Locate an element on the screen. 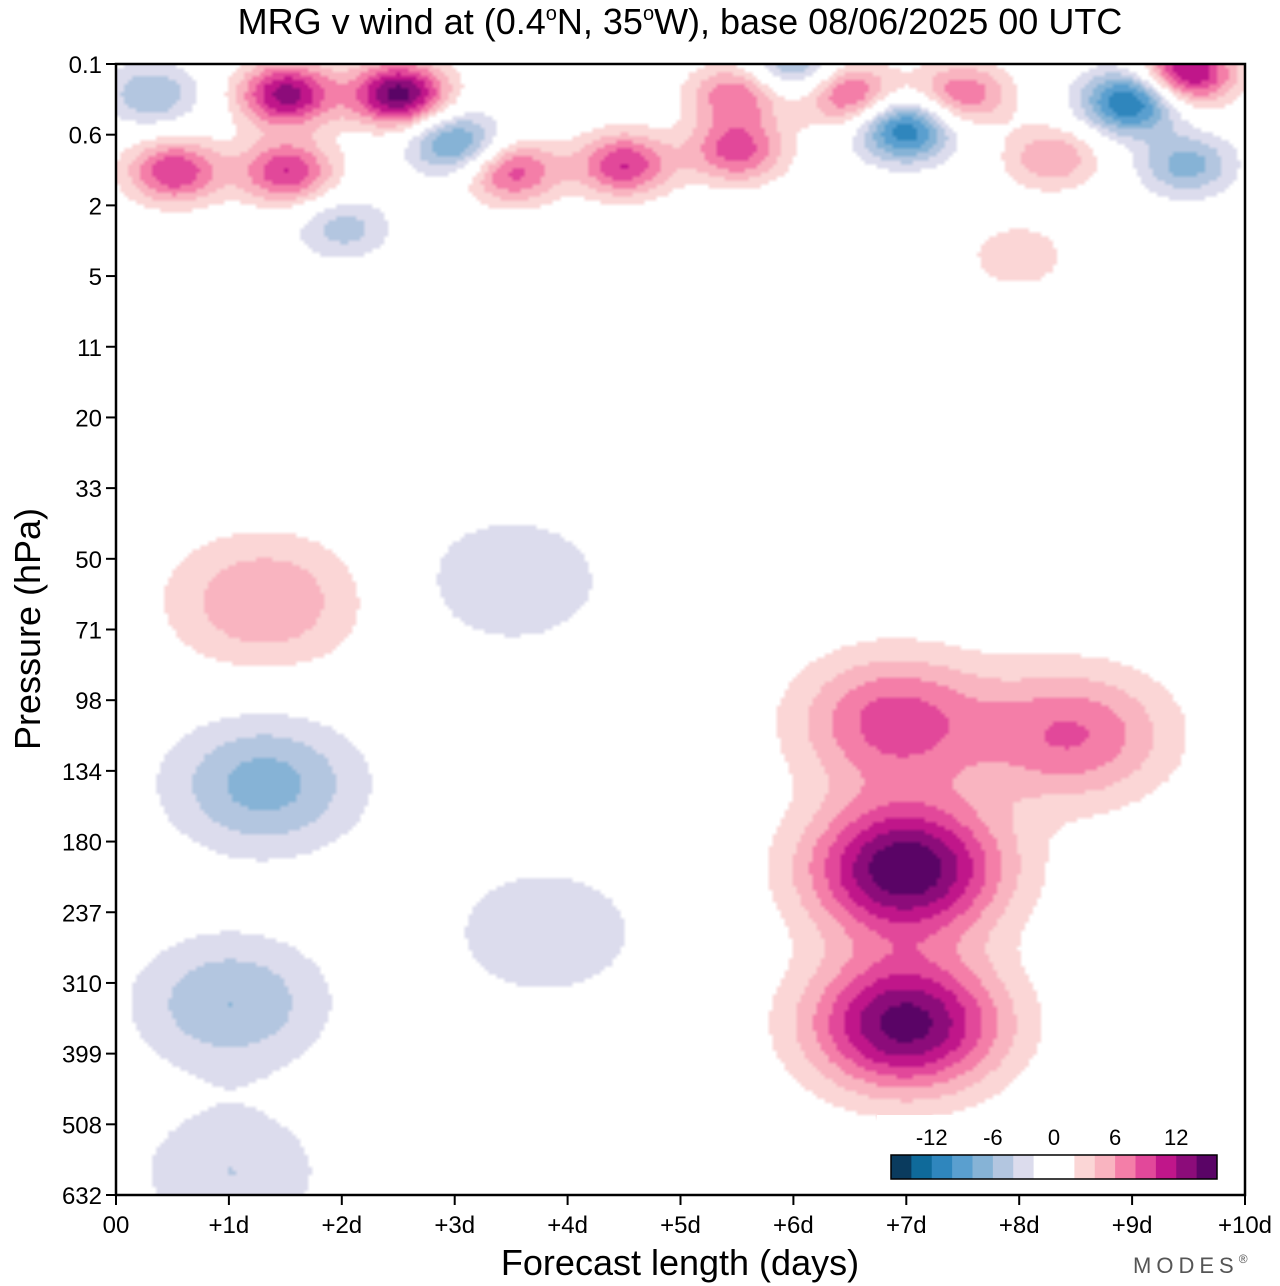 The width and height of the screenshot is (1280, 1286). y-tick-label: 33 is located at coordinates (88, 489).